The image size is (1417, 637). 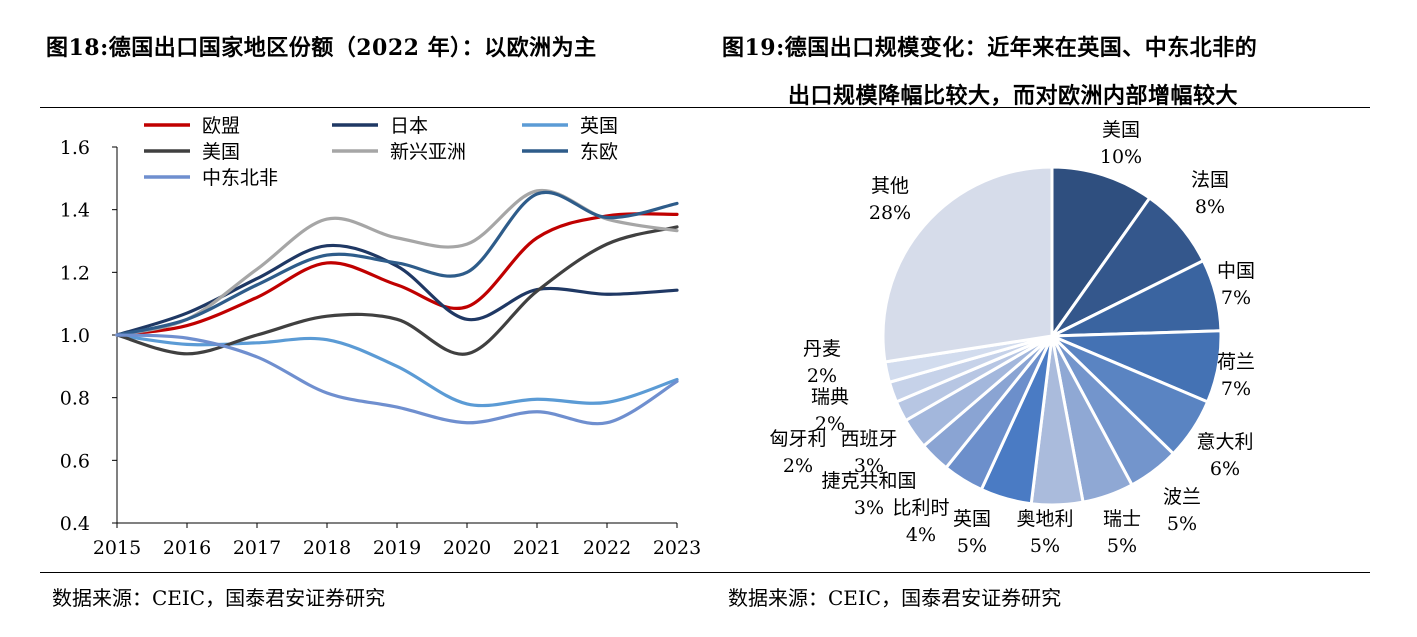 I want to click on slice-name-label: 波兰, so click(x=1182, y=497).